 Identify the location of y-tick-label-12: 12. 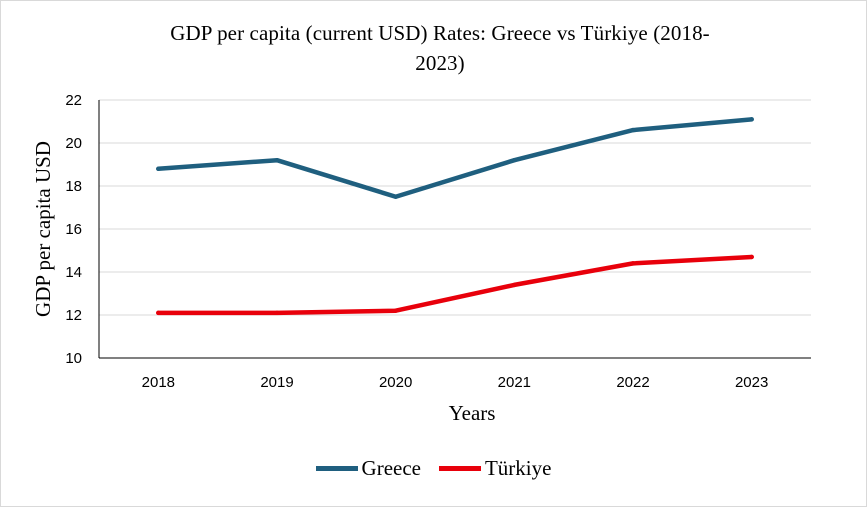
(73, 315).